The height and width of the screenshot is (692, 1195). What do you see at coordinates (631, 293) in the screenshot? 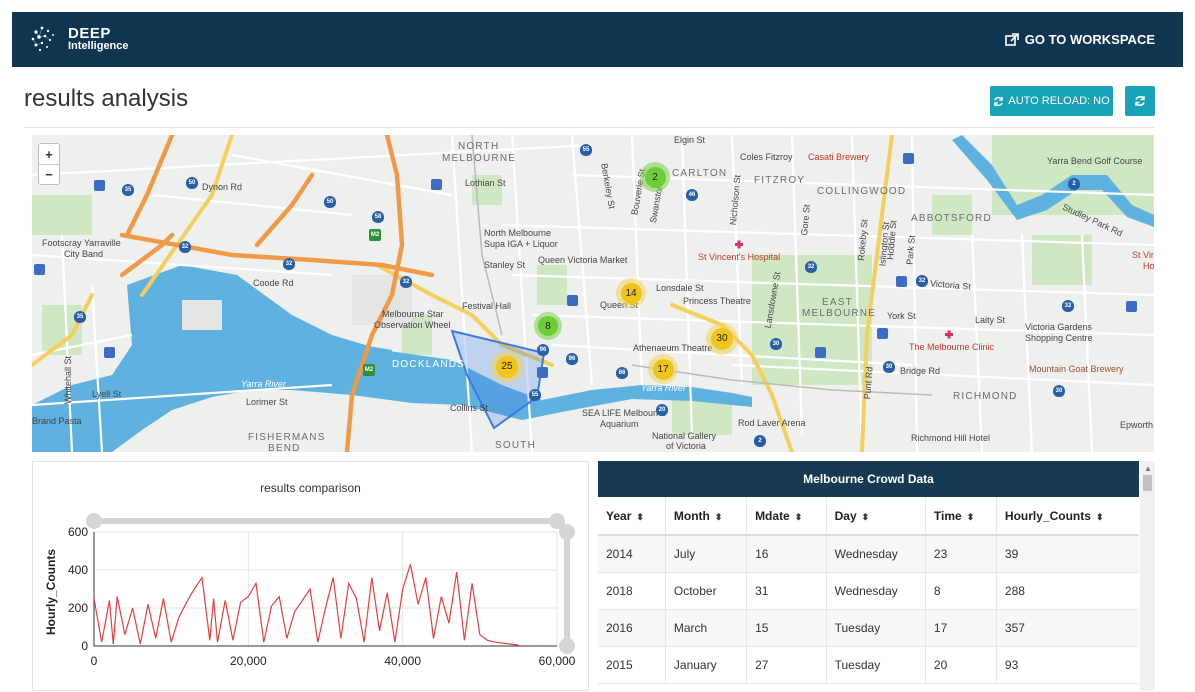
I see `marker-cluster: 14` at bounding box center [631, 293].